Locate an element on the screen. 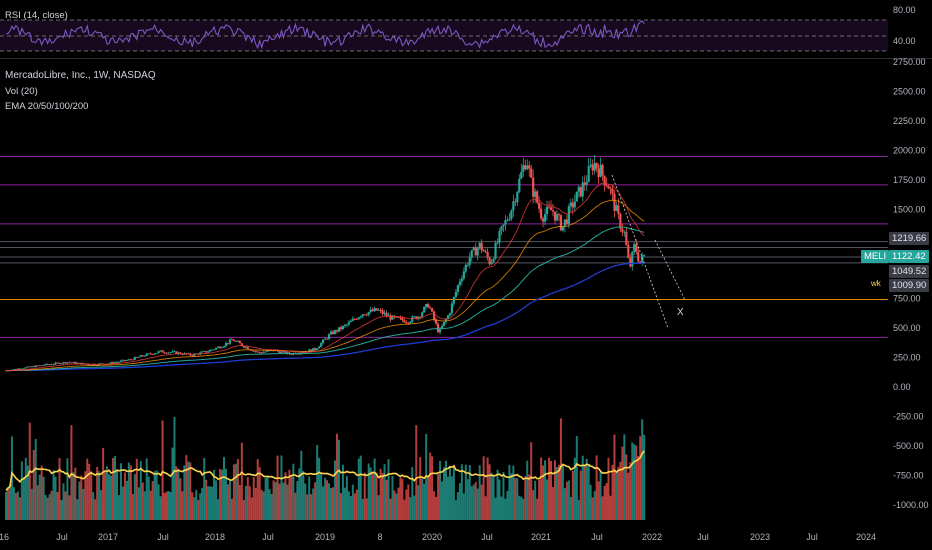  price-tick-label: 1750.00 is located at coordinates (909, 180).